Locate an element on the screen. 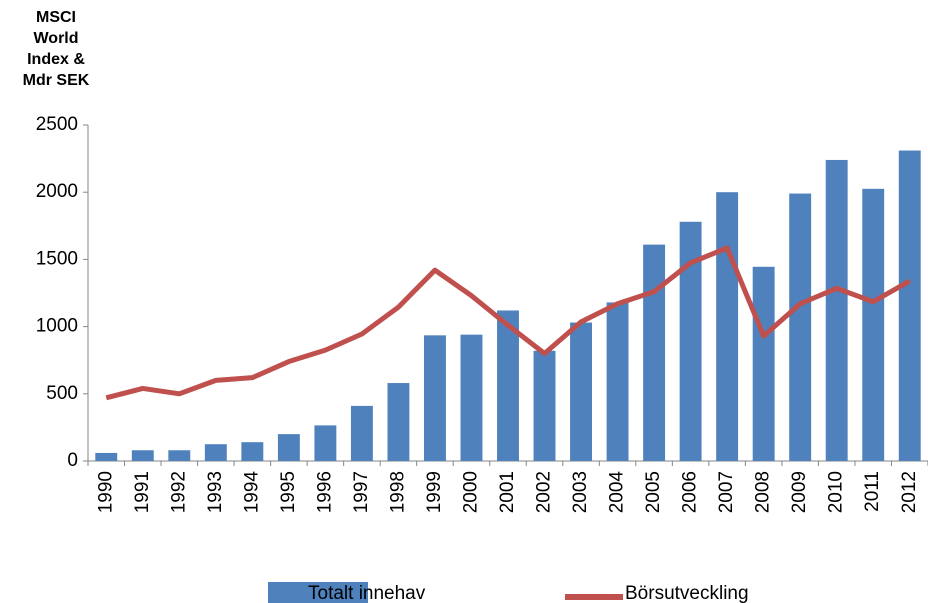  x-tick-label: 1999 is located at coordinates (434, 492).